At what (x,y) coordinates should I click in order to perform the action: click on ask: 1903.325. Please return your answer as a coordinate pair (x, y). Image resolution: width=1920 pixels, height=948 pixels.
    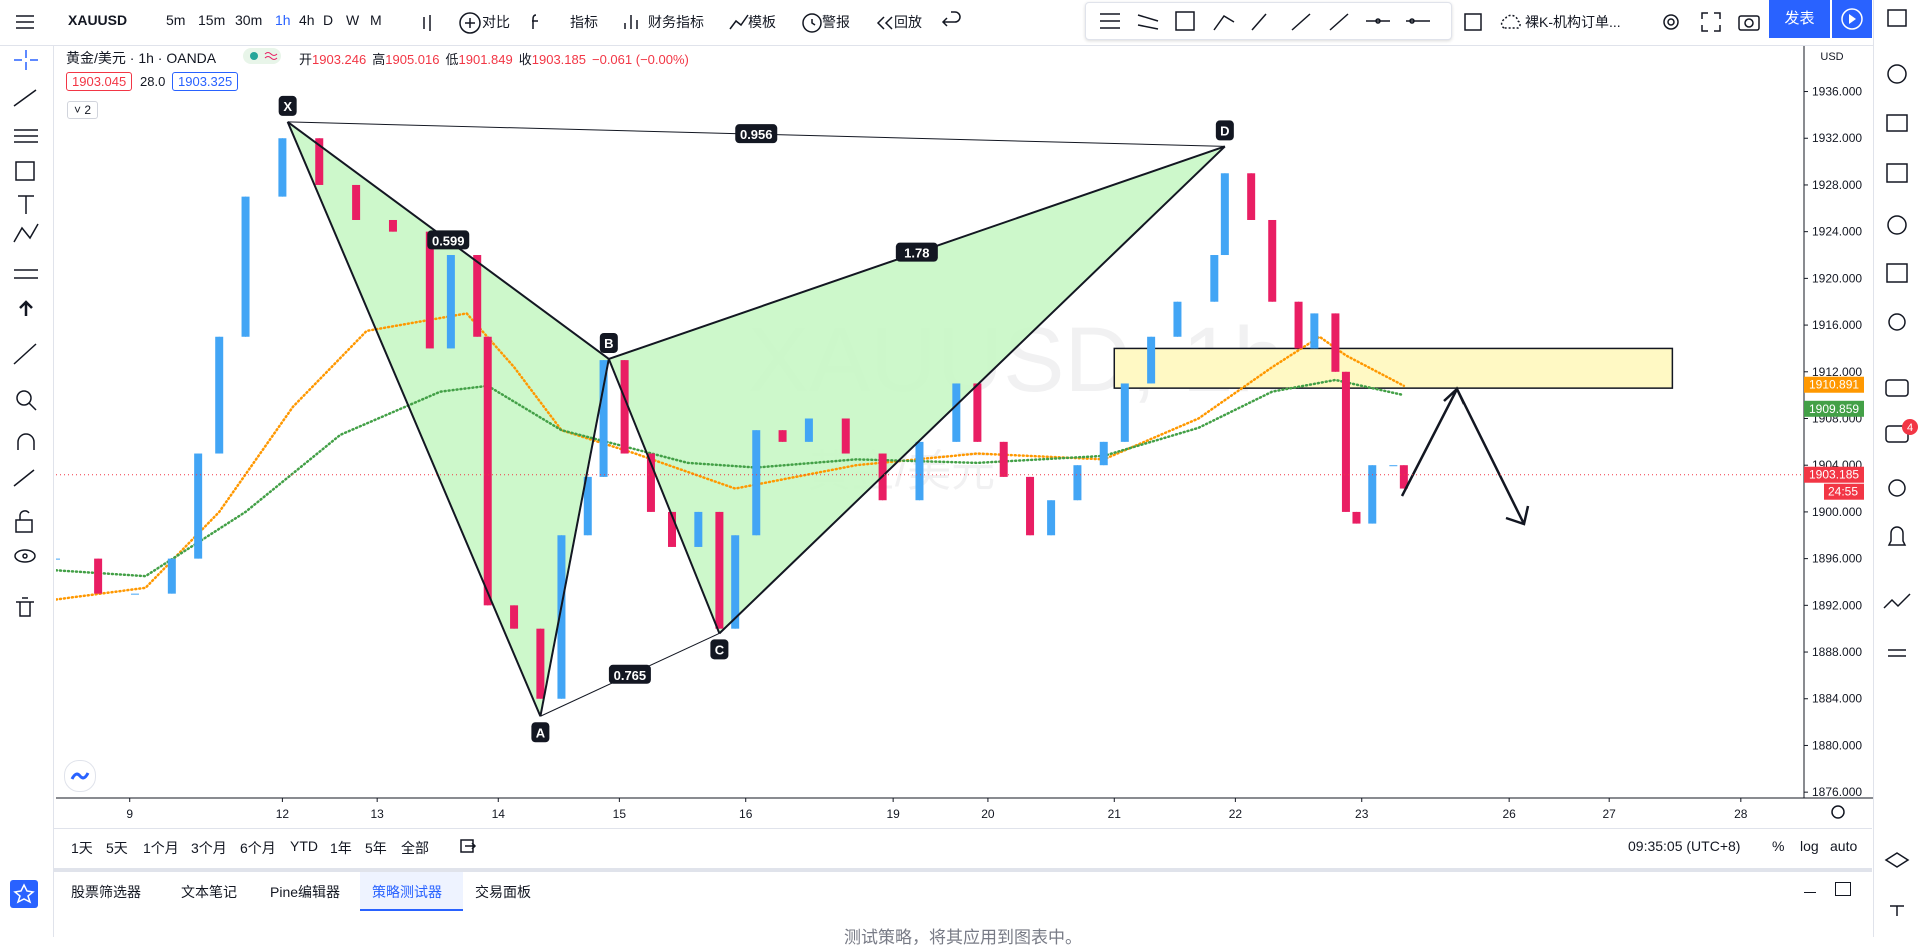
    Looking at the image, I should click on (205, 81).